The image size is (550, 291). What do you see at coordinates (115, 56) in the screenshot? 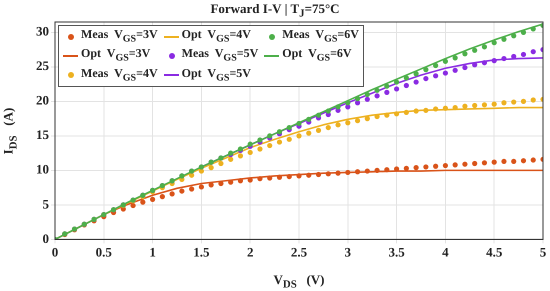
I see `legend-label: Opt V$_{GS}$=3V` at bounding box center [115, 56].